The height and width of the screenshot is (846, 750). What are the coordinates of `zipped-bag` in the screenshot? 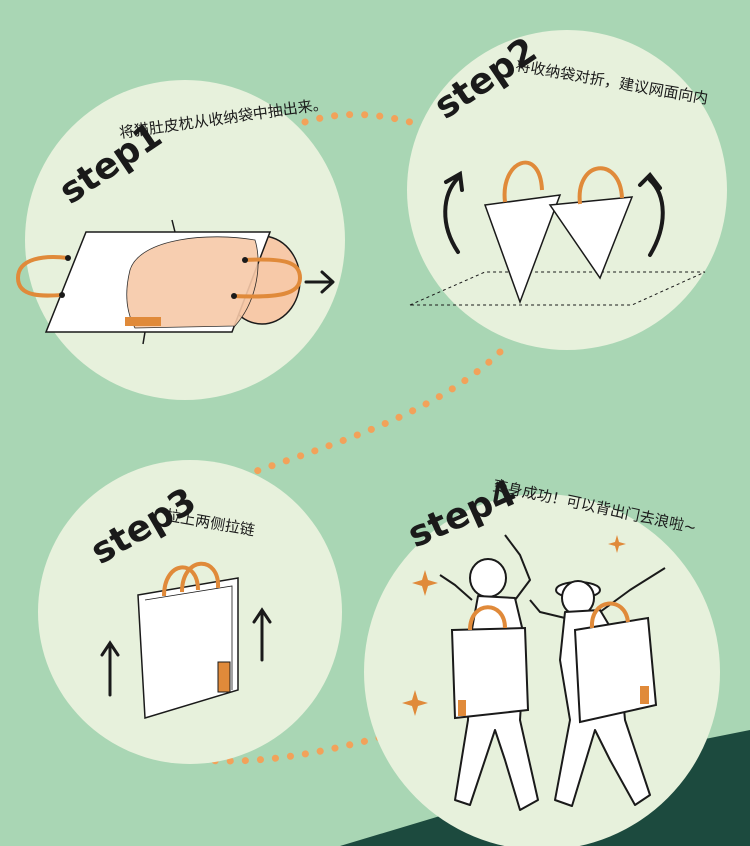 It's located at (188, 648).